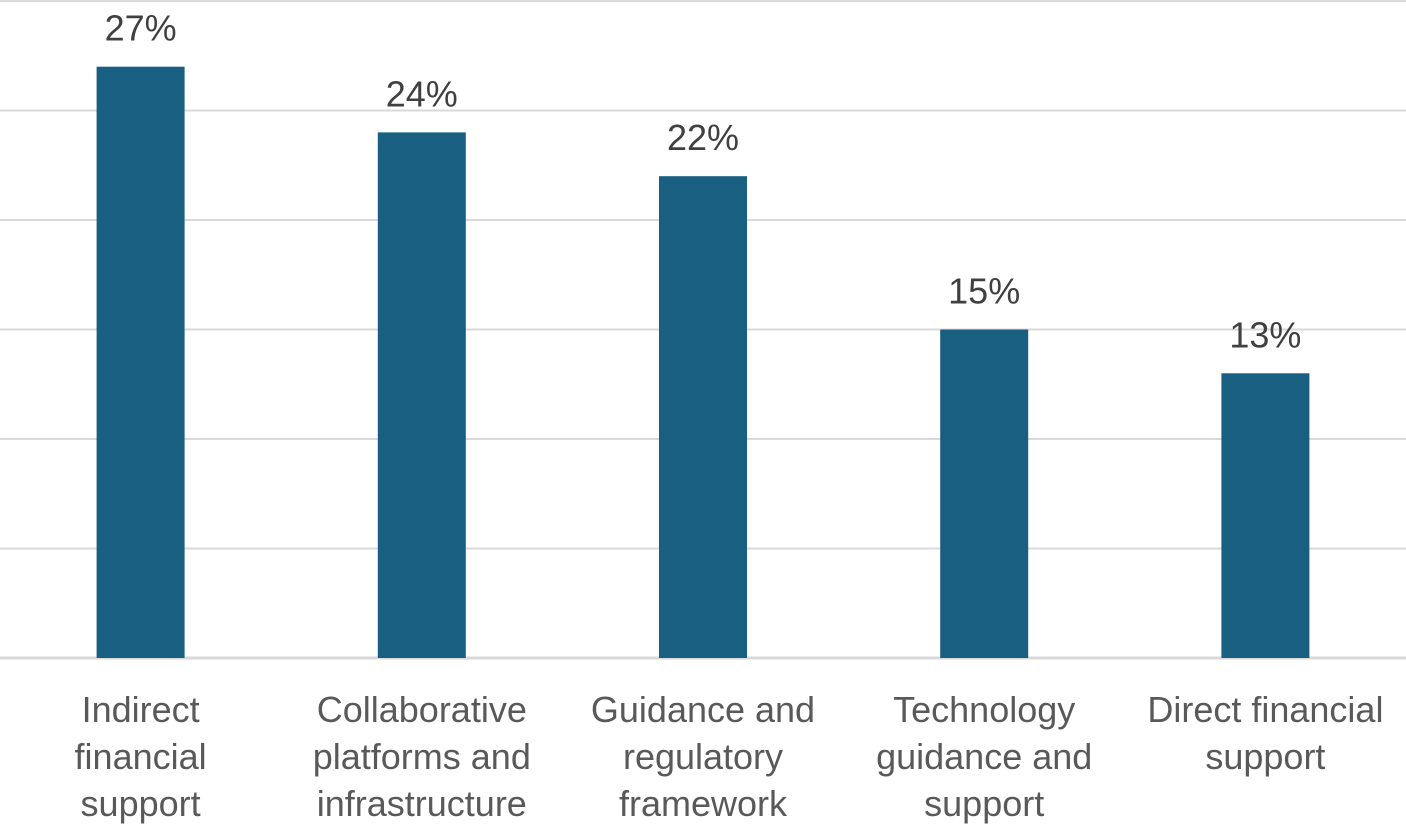 This screenshot has height=831, width=1406. Describe the element at coordinates (1265, 334) in the screenshot. I see `data-label: 13%` at that location.